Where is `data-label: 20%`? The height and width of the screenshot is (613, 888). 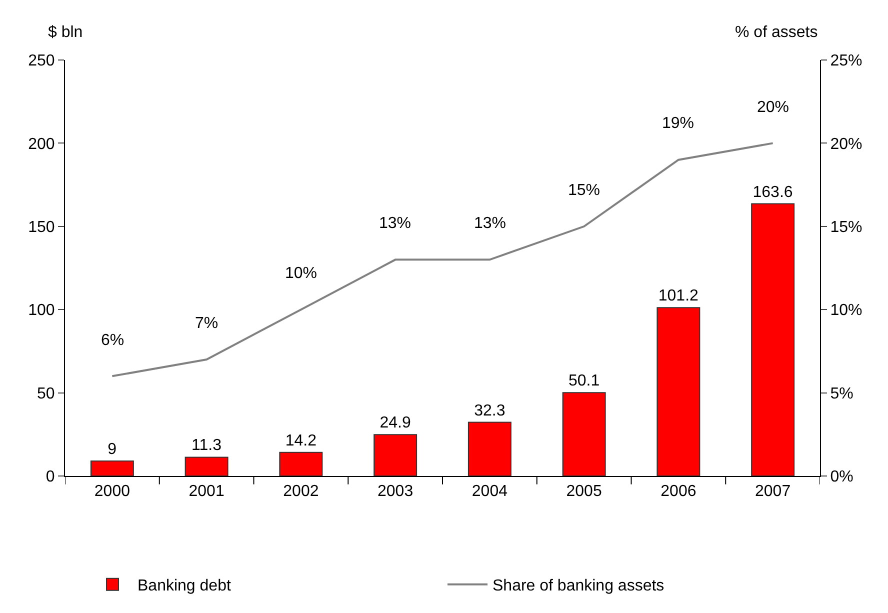 data-label: 20% is located at coordinates (773, 107).